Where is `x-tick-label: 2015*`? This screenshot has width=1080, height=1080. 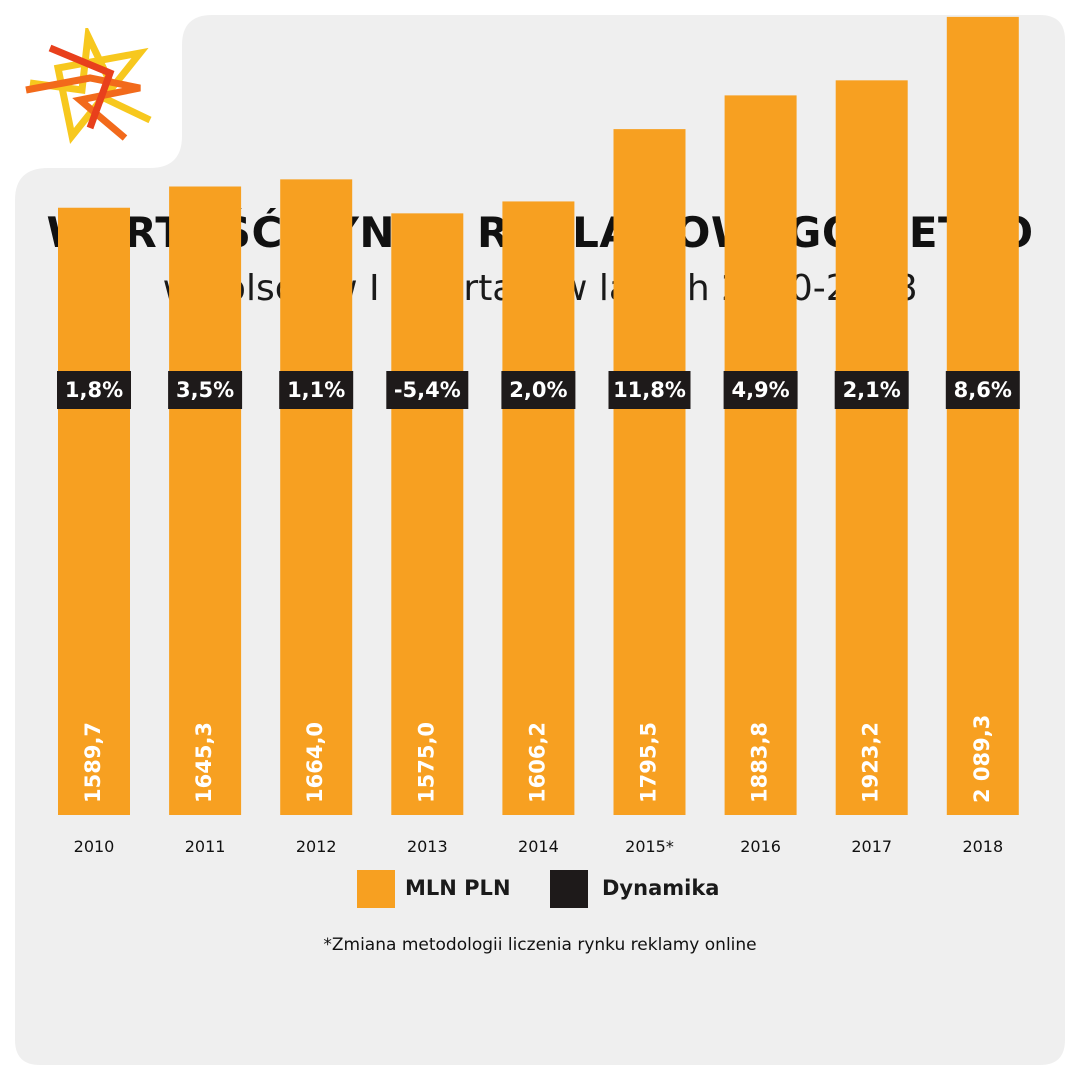 x-tick-label: 2015* is located at coordinates (649, 846).